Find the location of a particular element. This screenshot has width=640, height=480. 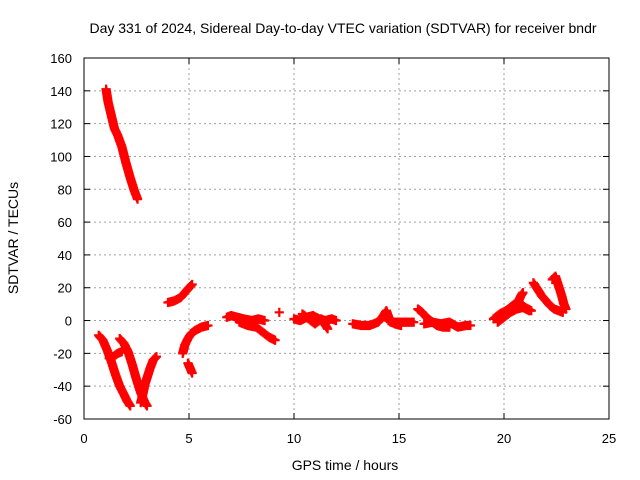

x-tick-label: 25 is located at coordinates (609, 438).